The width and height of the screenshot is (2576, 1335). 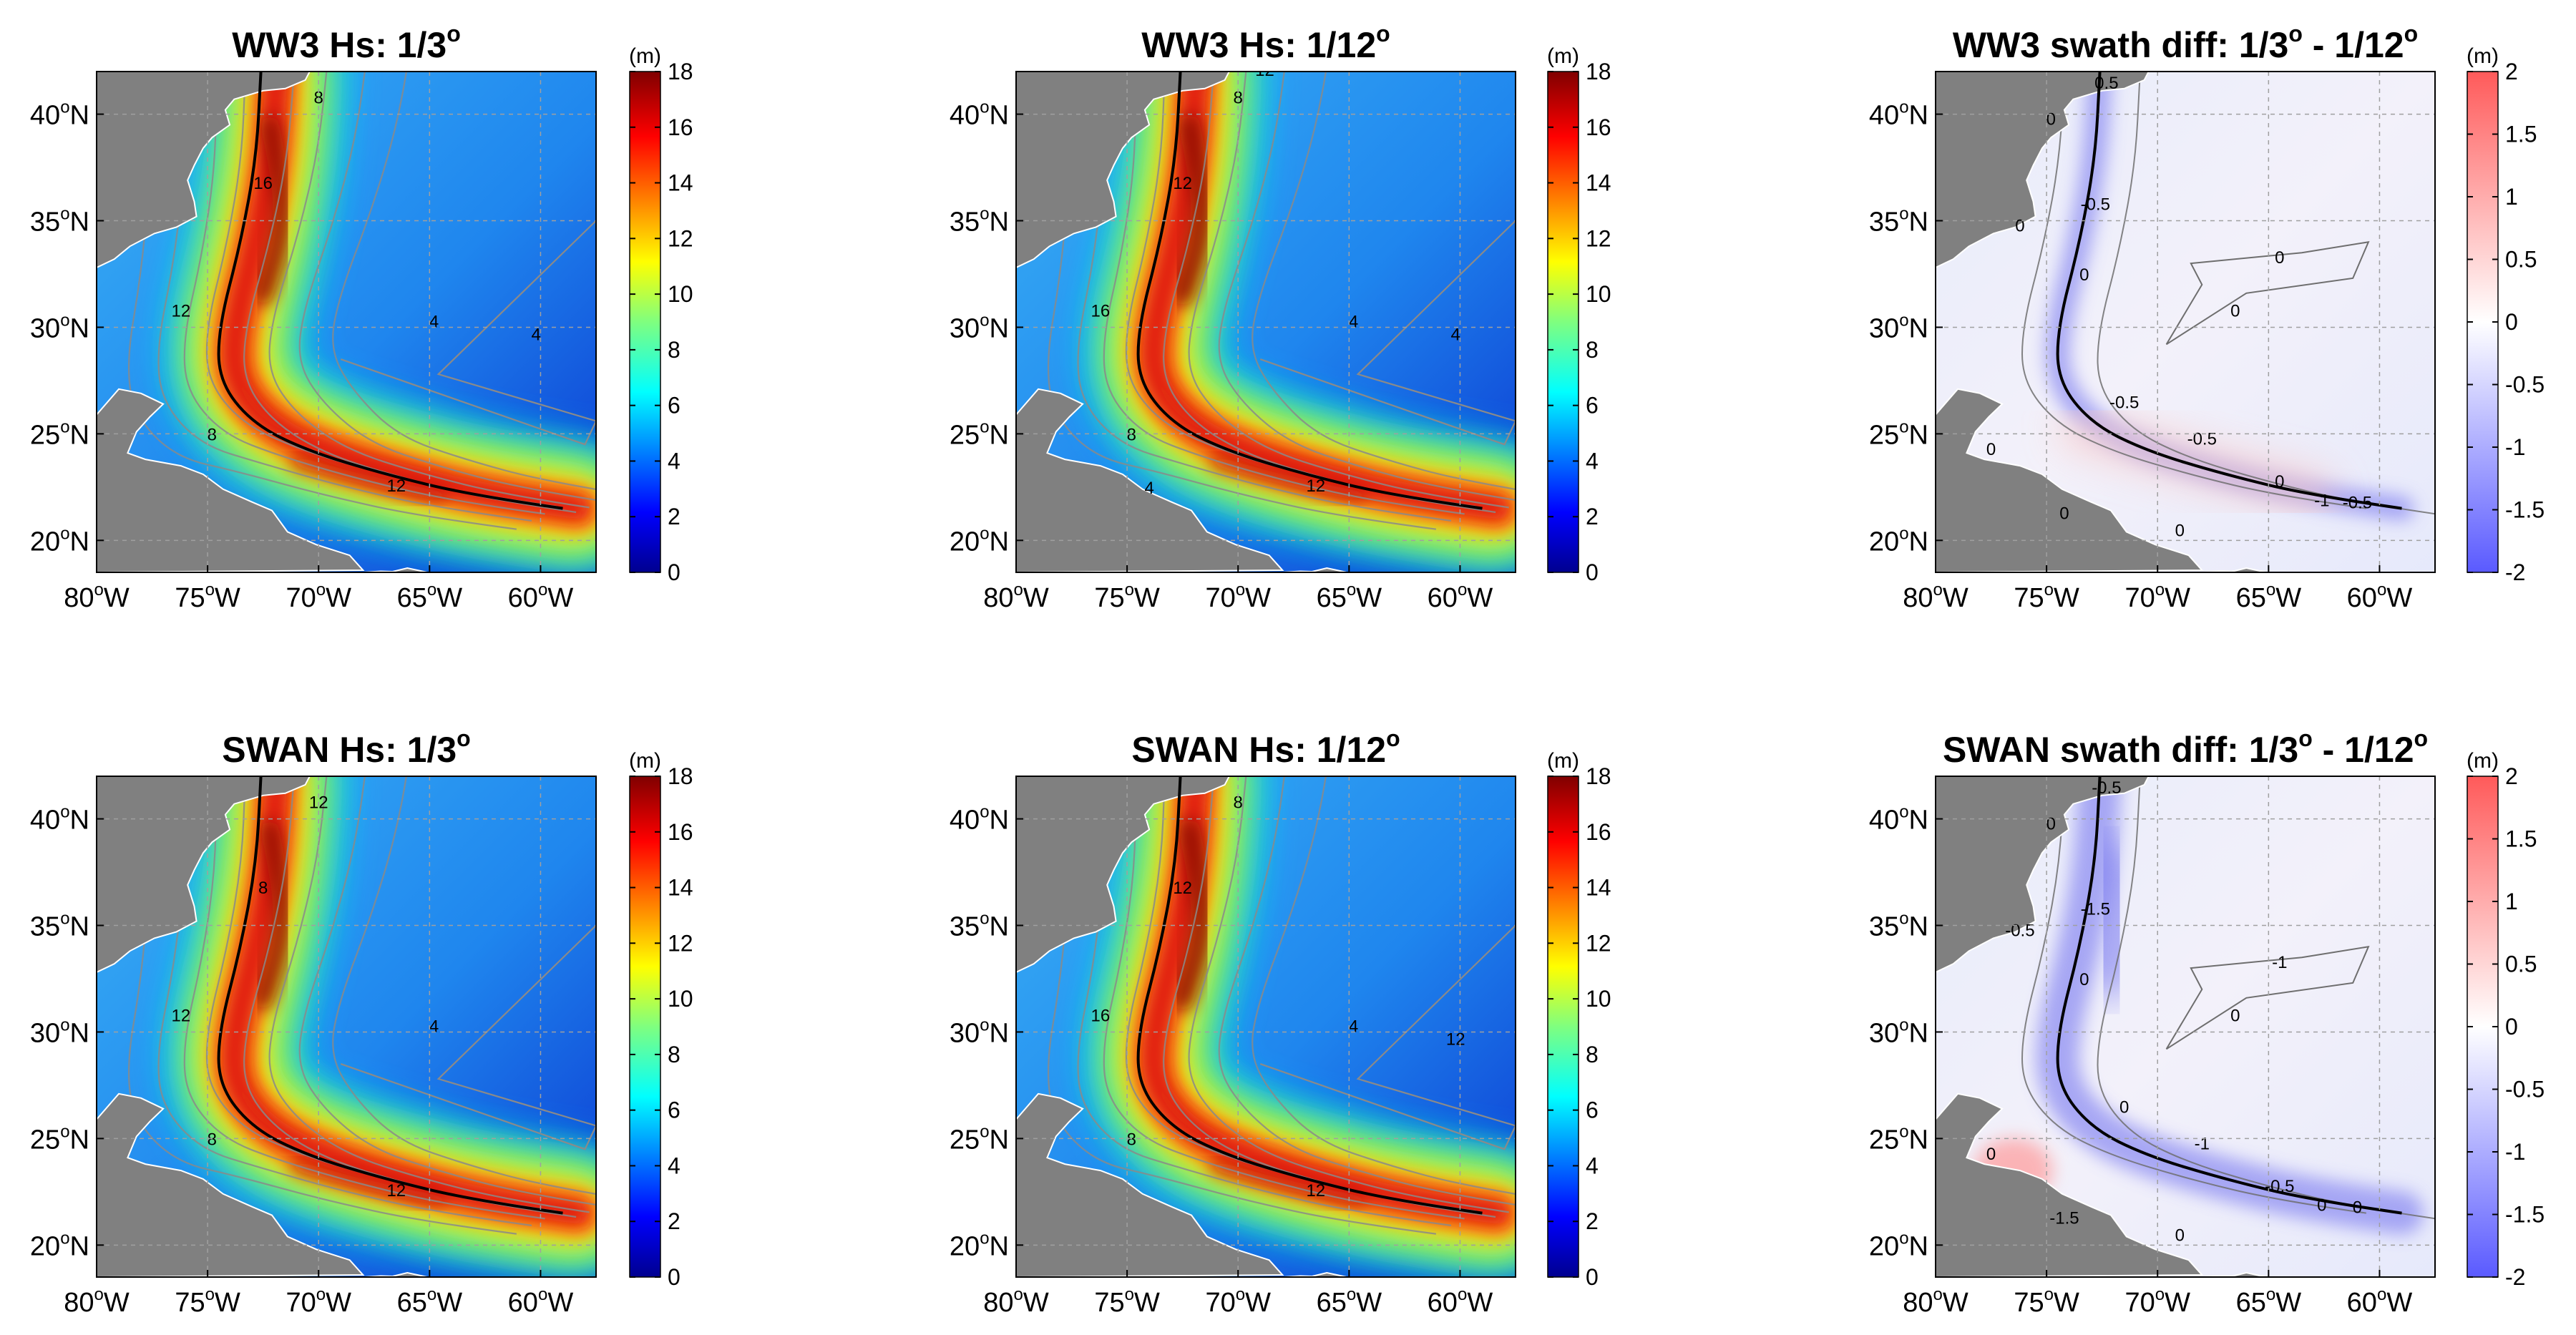 I want to click on colorbar-tick-label: 1.5, so click(x=2521, y=134).